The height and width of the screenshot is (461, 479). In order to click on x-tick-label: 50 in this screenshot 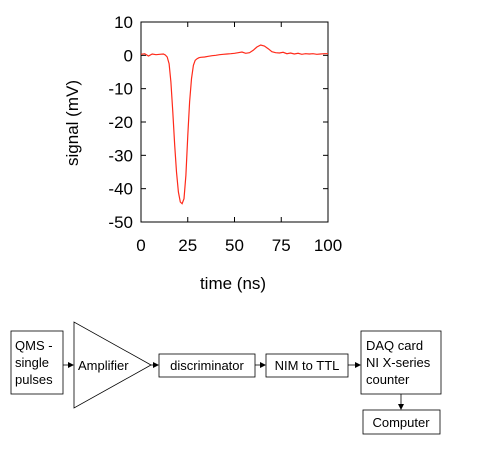, I will do `click(234, 245)`.